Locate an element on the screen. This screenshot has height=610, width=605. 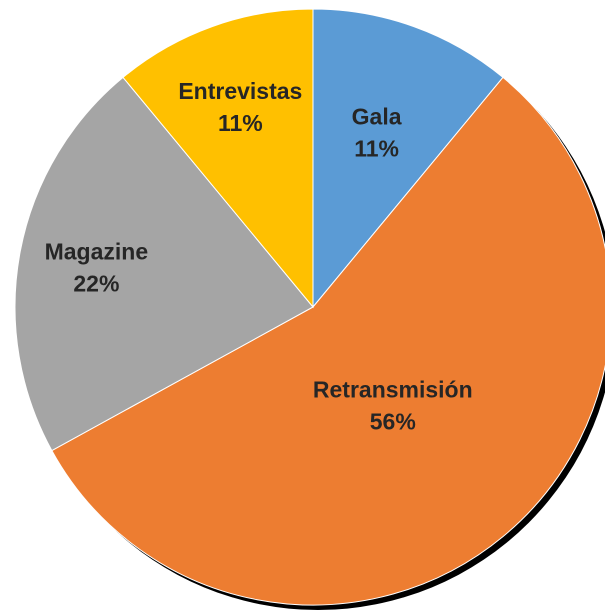
slice-value-label-magazine: 22% is located at coordinates (96, 284).